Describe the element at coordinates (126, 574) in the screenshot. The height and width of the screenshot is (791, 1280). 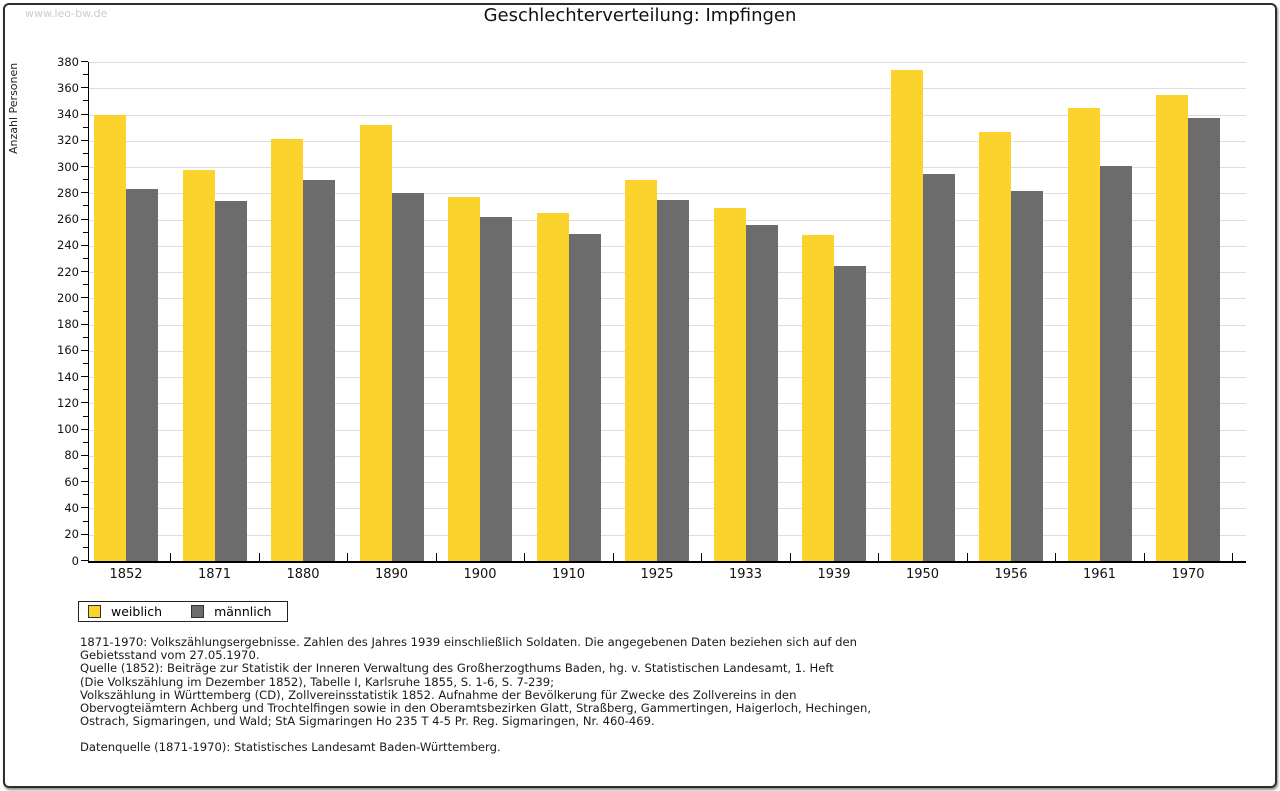
I see `x-tick-label-1852: 1852` at that location.